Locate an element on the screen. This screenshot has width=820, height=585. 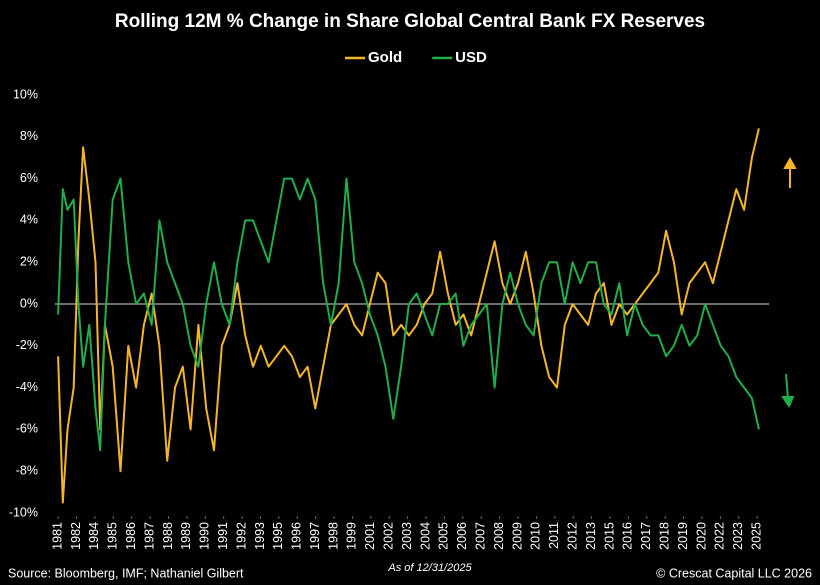
y-tick-label: 0% is located at coordinates (29, 303).